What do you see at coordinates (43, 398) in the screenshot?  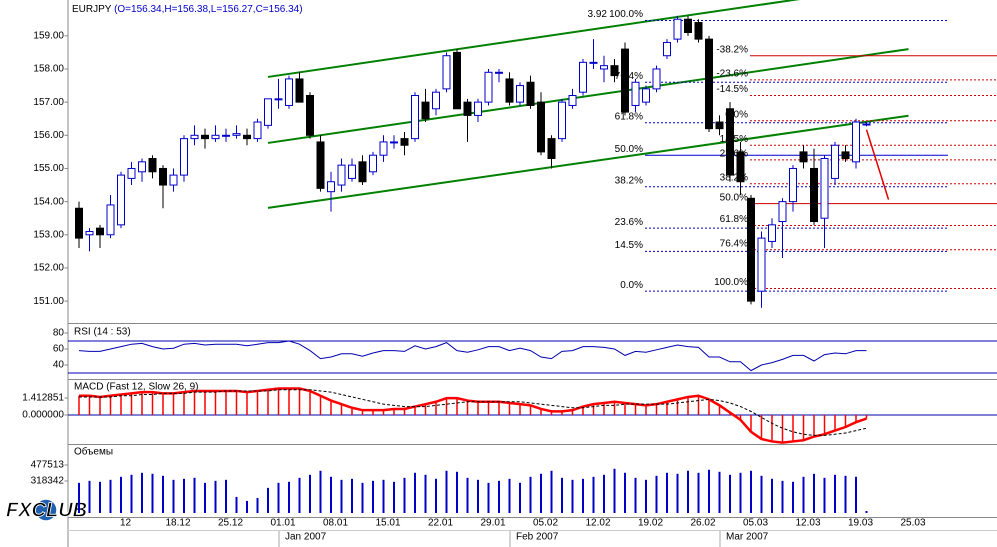 I see `y-tick-label: 1.412851` at bounding box center [43, 398].